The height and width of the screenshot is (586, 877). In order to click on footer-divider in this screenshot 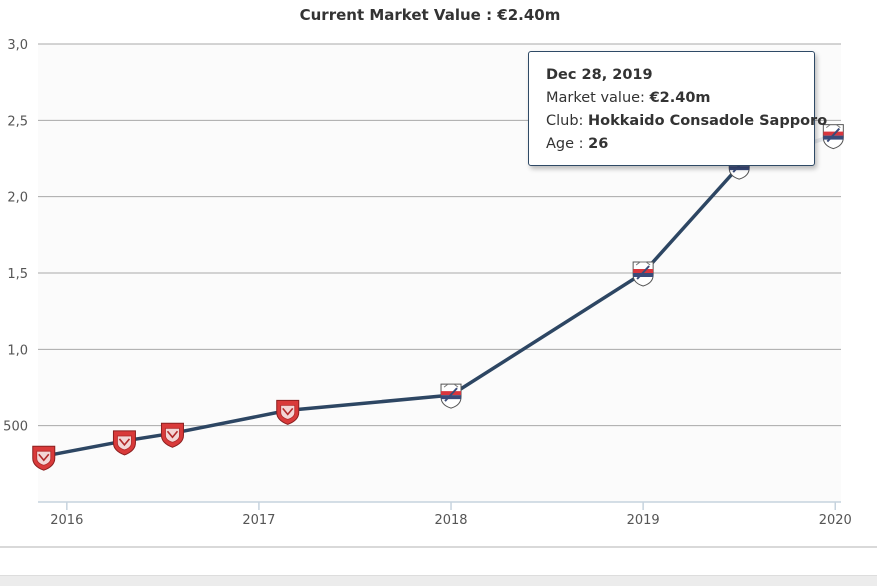, I will do `click(438, 547)`.